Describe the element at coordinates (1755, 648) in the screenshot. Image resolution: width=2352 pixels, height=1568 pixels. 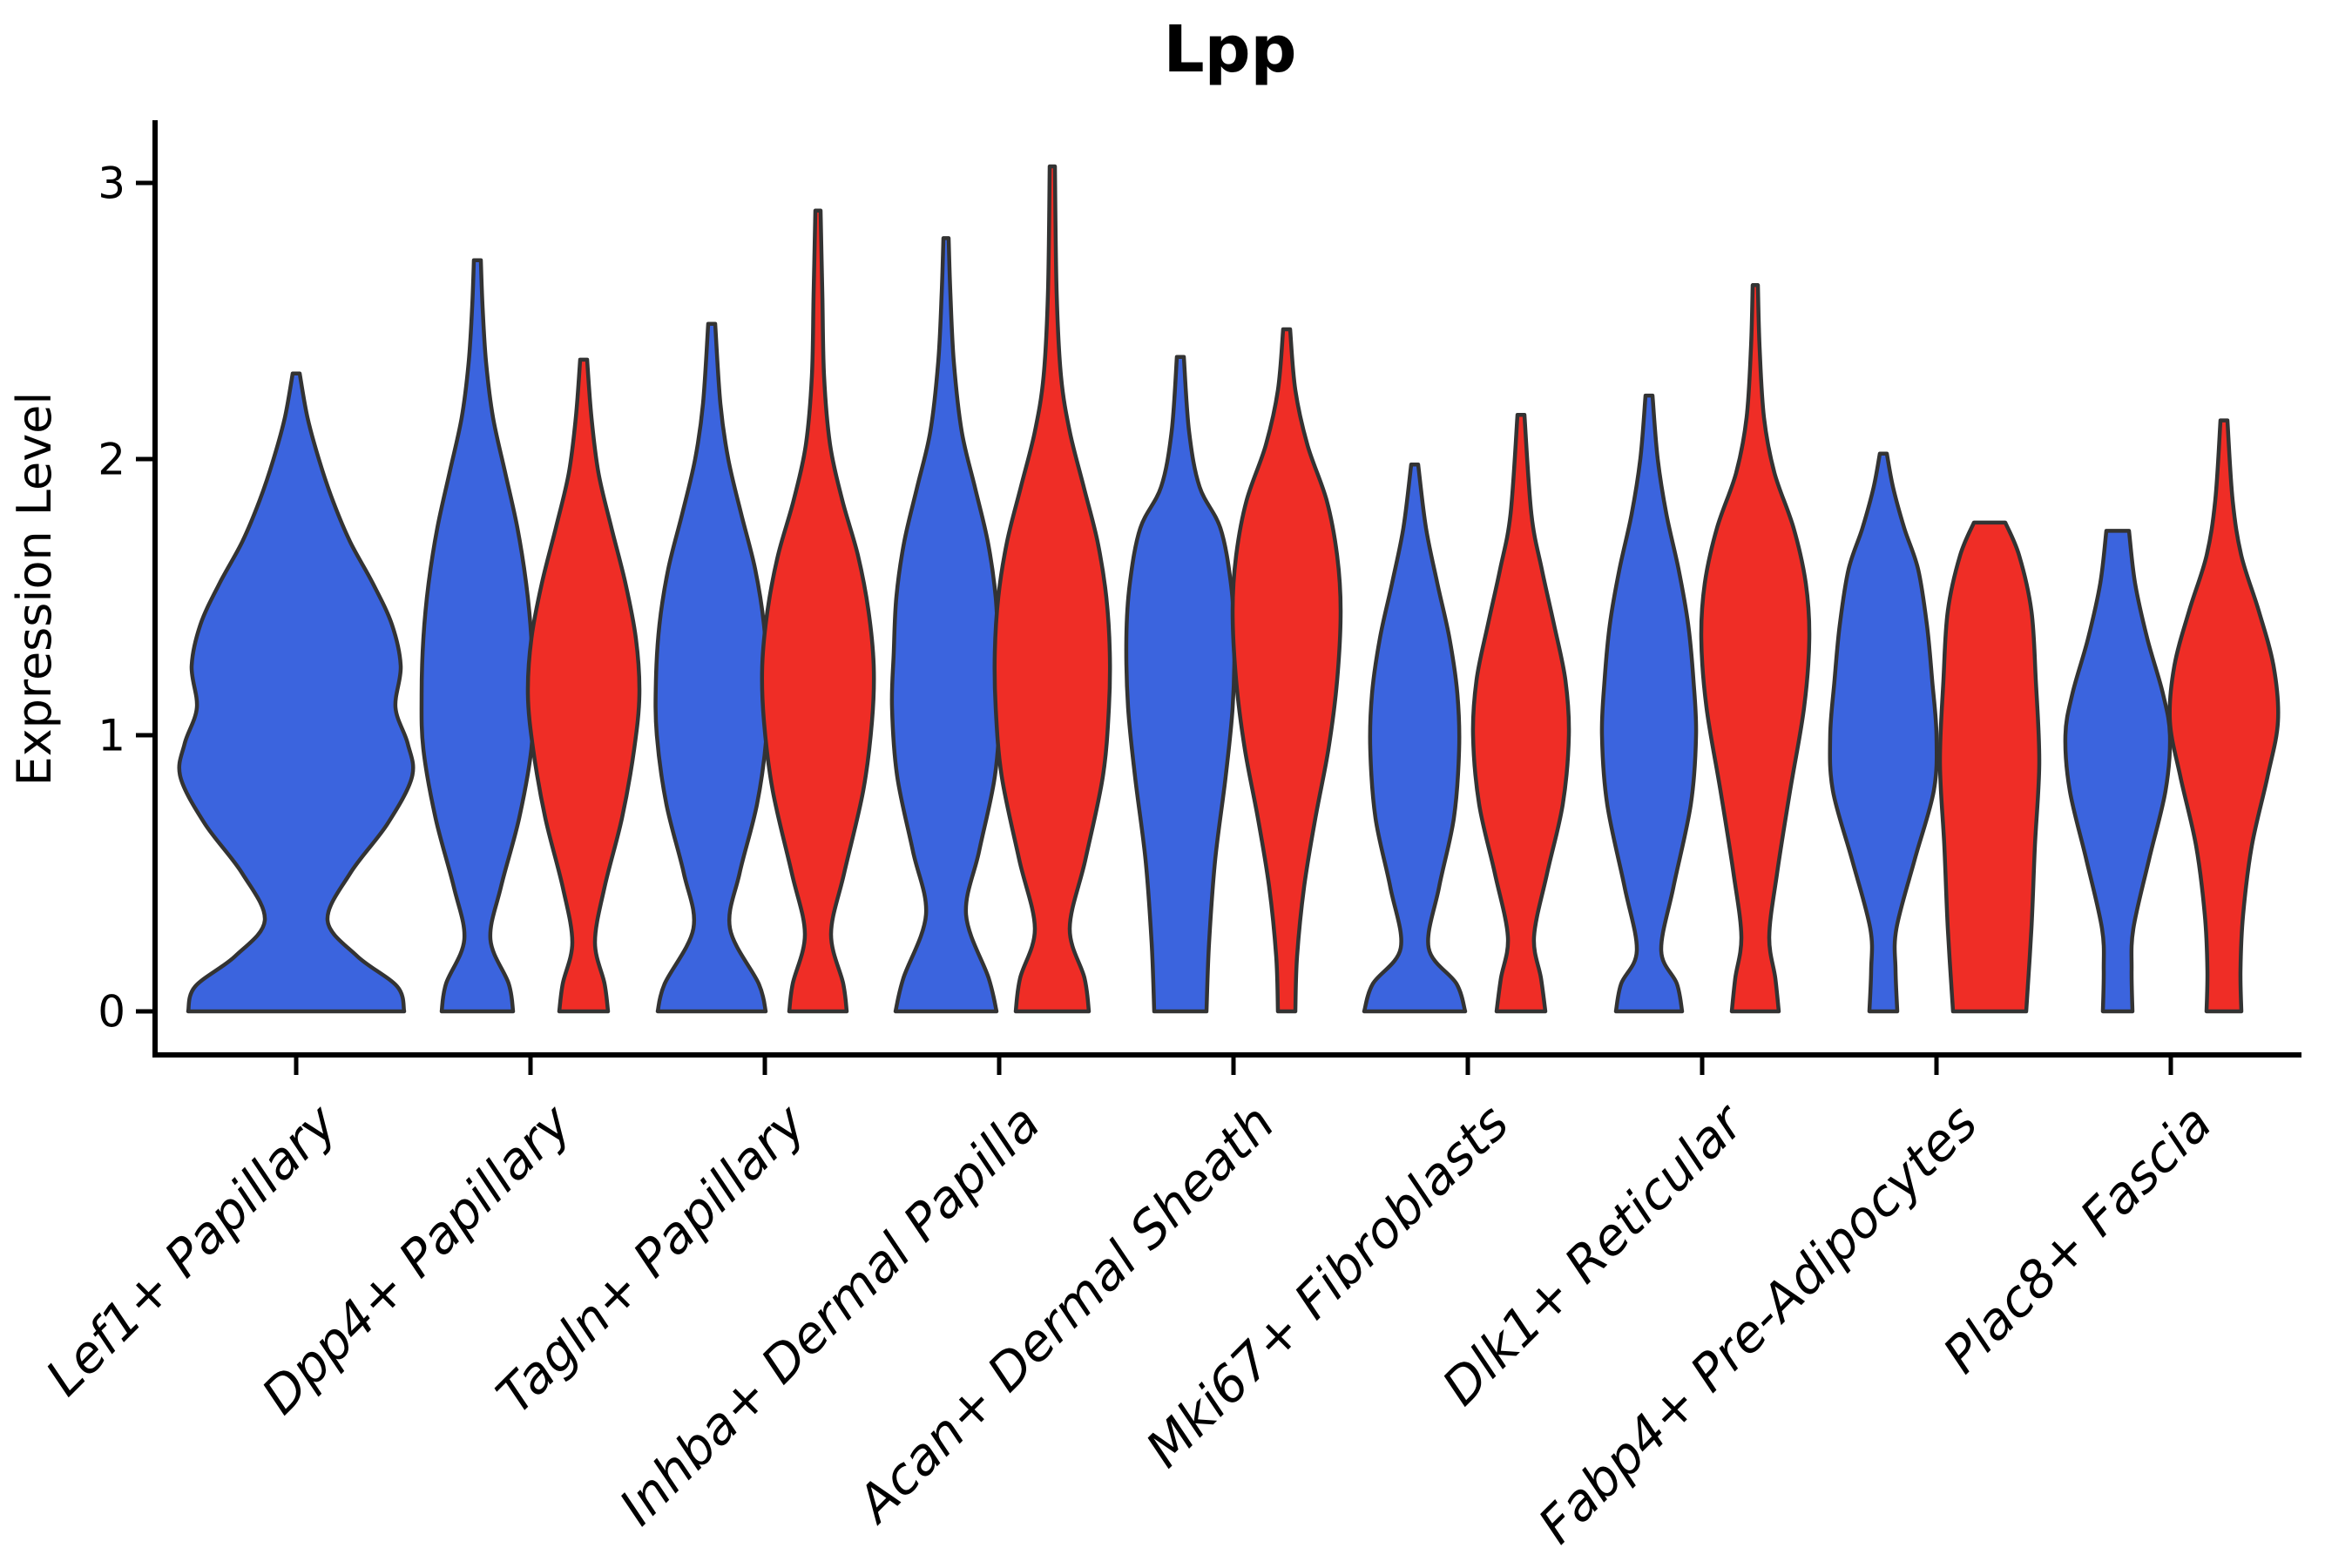
I see `violin-shape-dlk1-reticular-b` at that location.